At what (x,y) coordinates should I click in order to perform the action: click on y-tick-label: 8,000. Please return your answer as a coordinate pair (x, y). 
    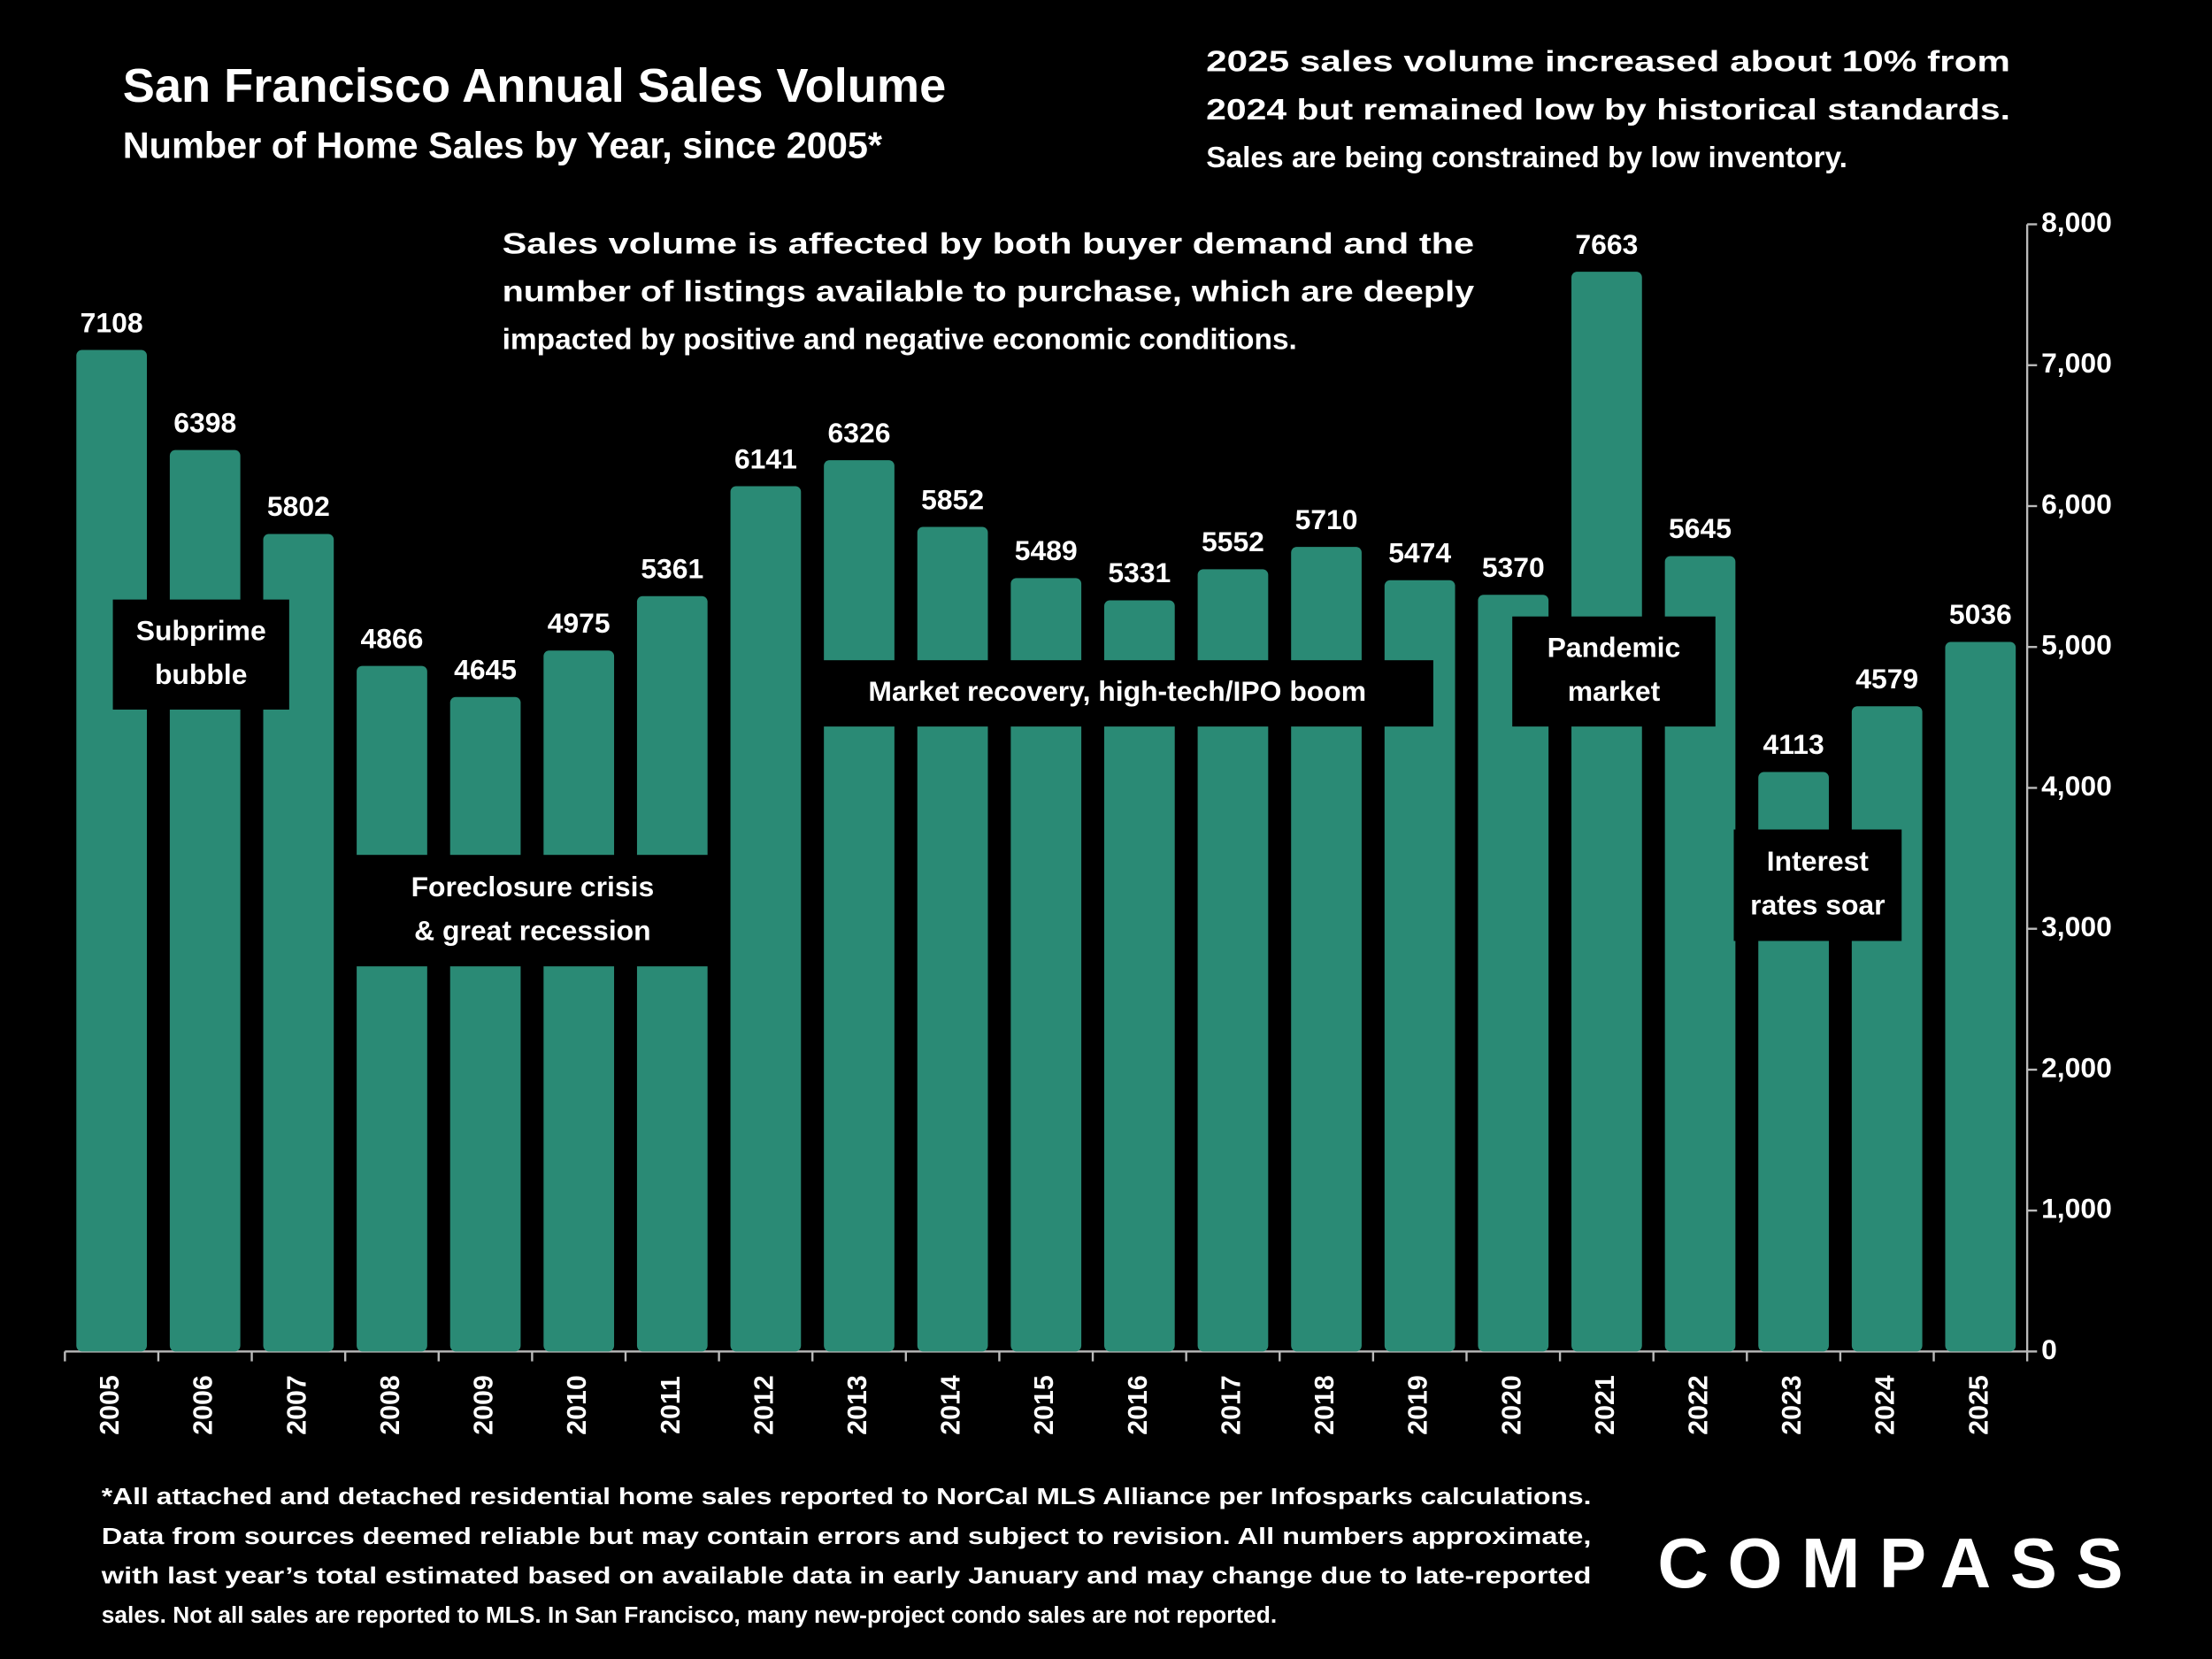
    Looking at the image, I should click on (2077, 222).